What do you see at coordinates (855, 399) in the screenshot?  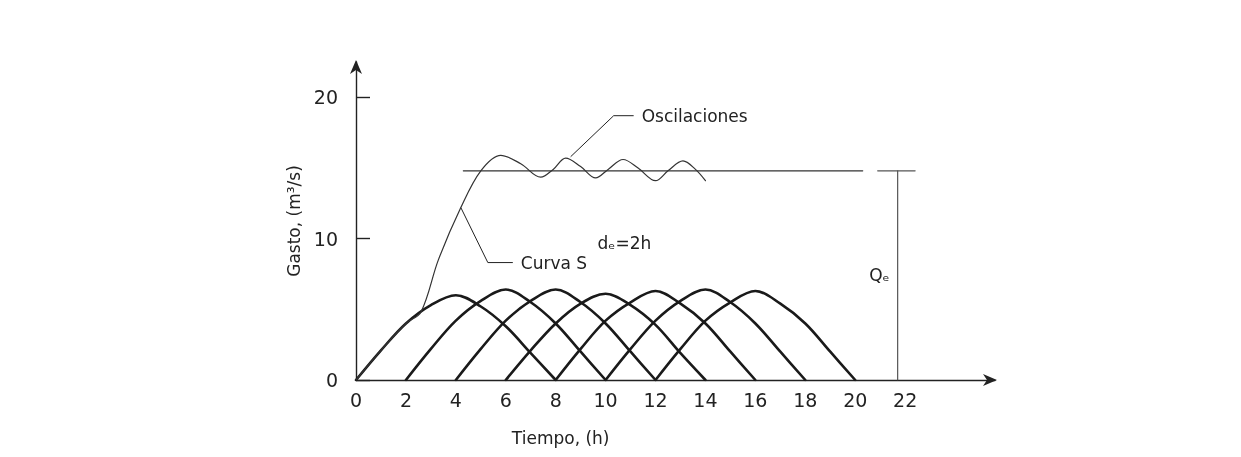 I see `x-tick-label: 20` at bounding box center [855, 399].